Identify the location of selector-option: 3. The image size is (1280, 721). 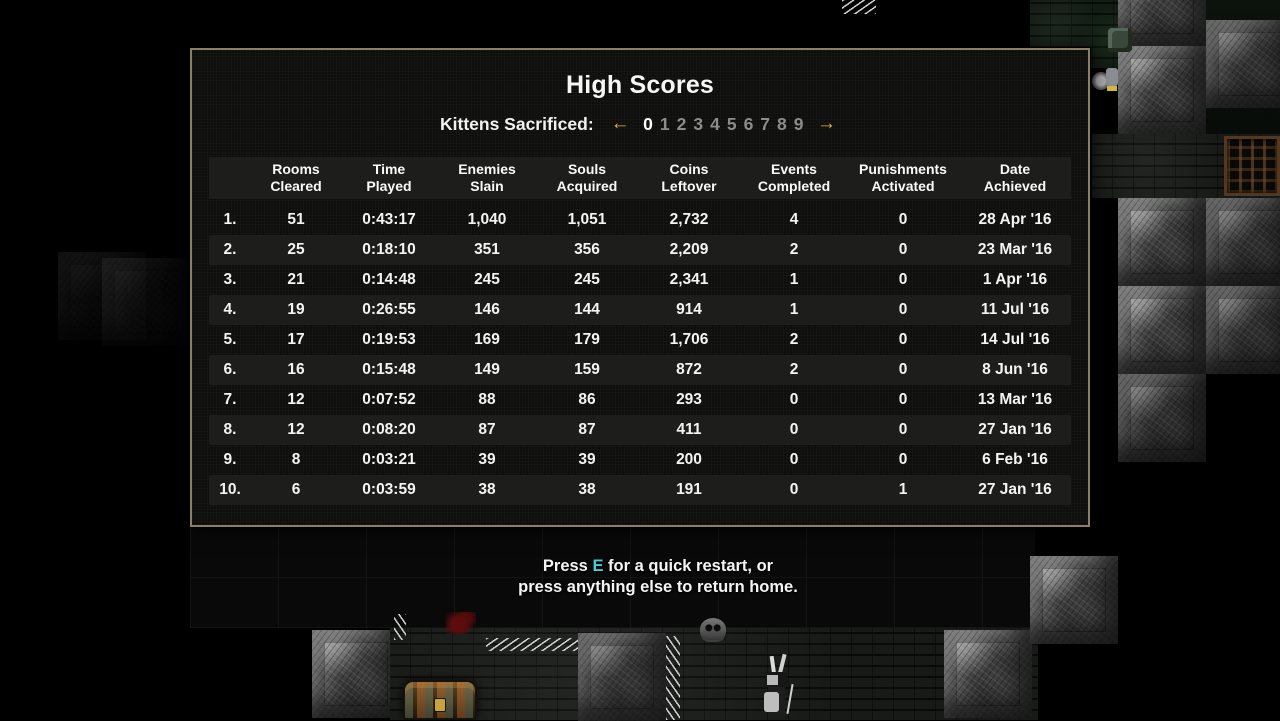
(698, 123).